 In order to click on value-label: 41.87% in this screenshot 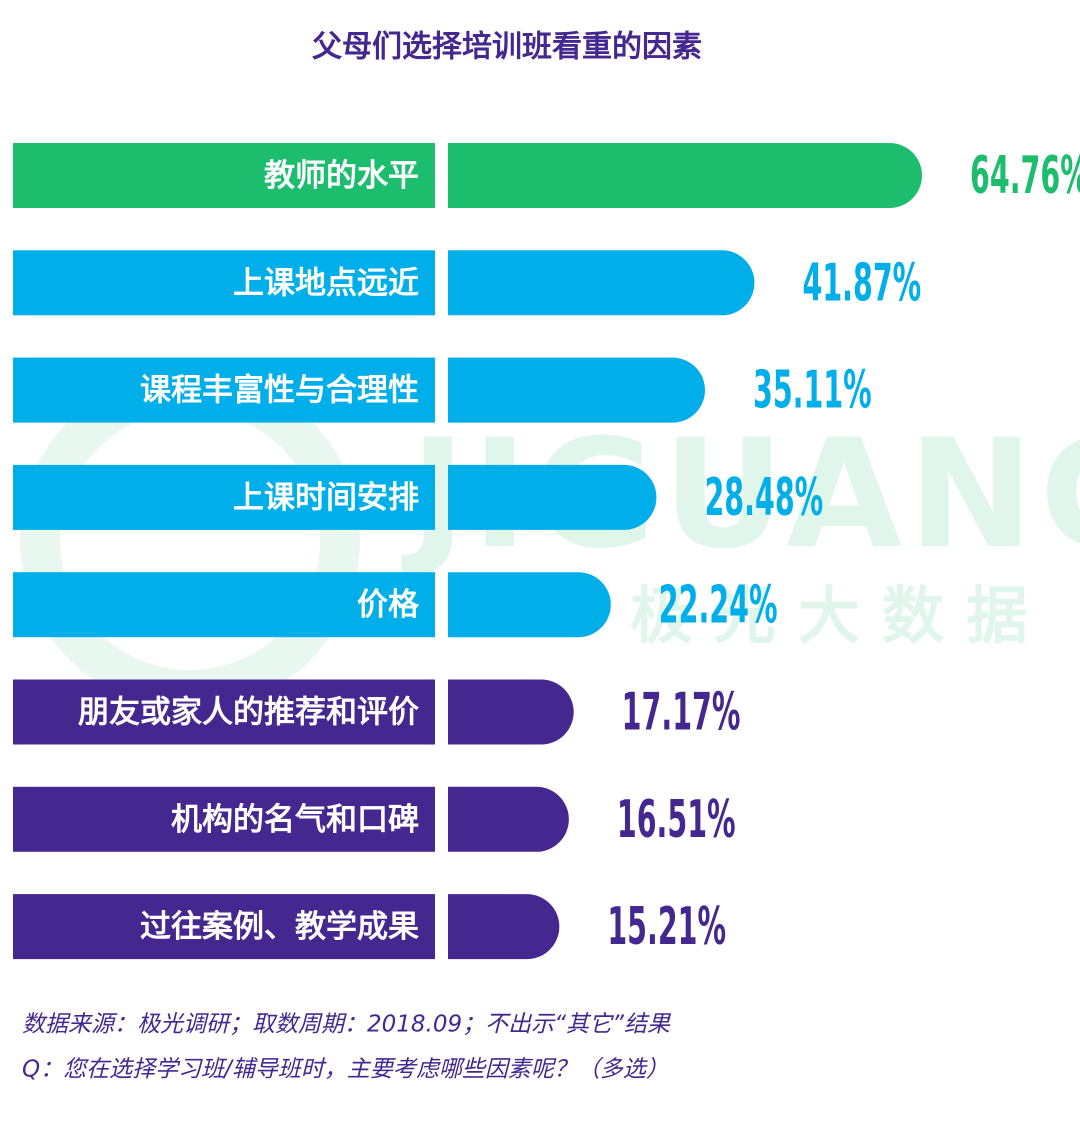, I will do `click(861, 282)`.